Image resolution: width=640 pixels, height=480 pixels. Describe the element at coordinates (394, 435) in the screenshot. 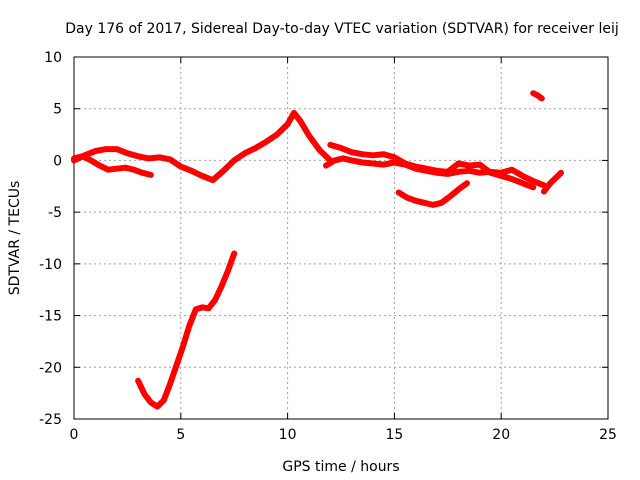

I see `x-tick-label: 15` at that location.